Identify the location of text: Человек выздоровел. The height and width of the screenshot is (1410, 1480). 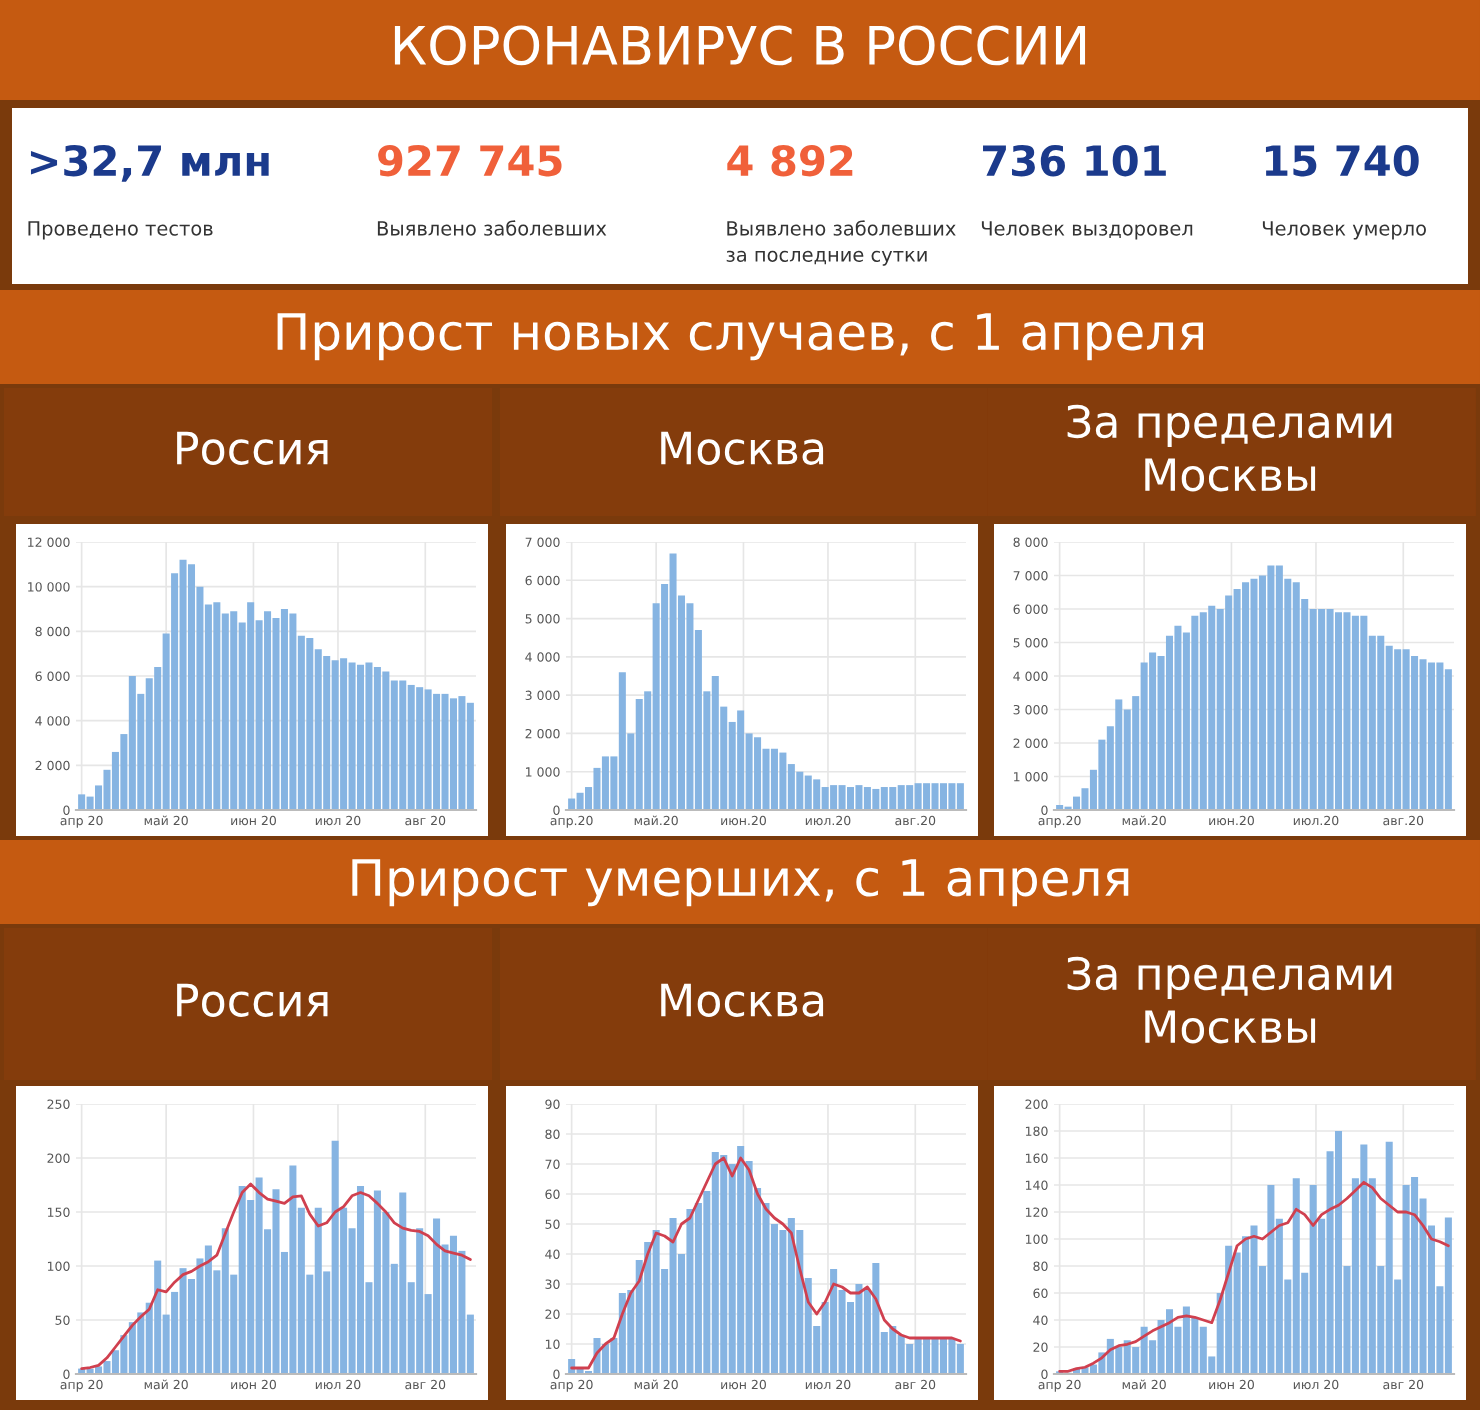
(1087, 230).